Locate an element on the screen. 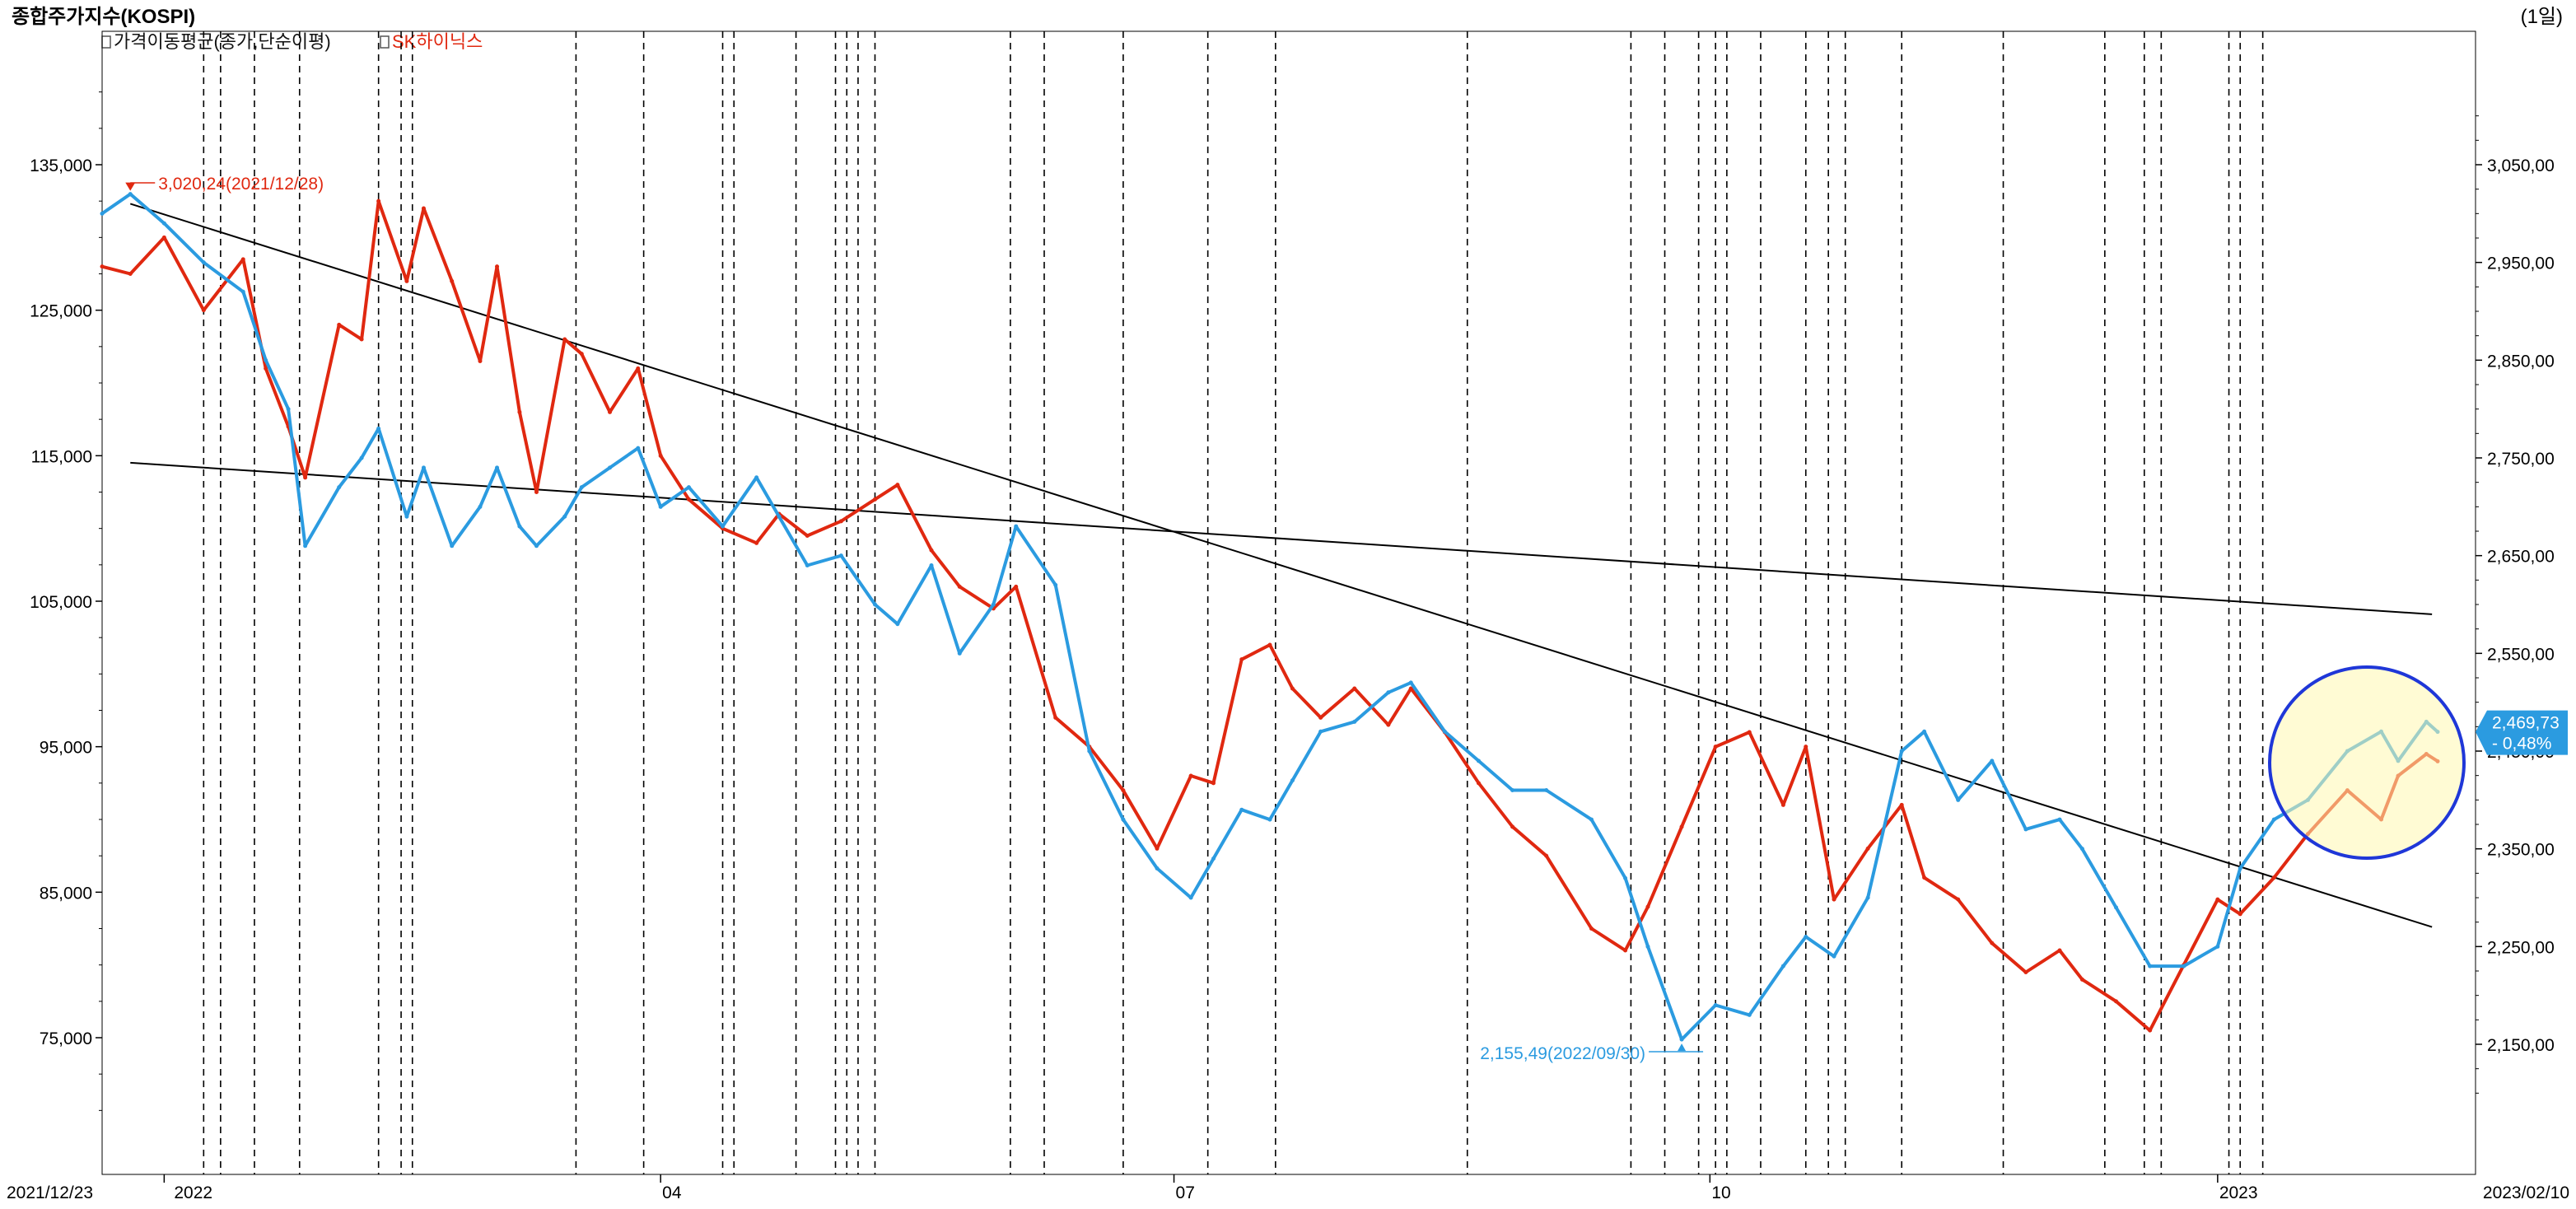 This screenshot has width=2576, height=1209. chart-title: 종합주가지수(KOSPI) is located at coordinates (103, 17).